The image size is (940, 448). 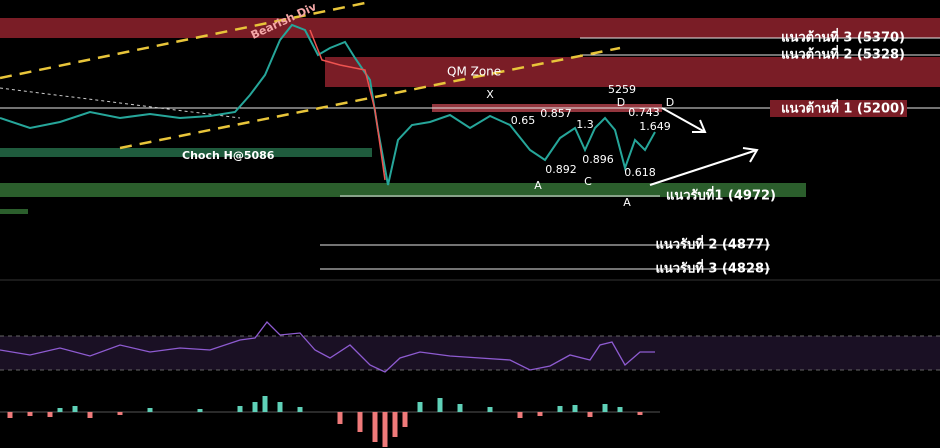 What do you see at coordinates (228, 155) in the screenshot?
I see `zone-label: Choch H@5086` at bounding box center [228, 155].